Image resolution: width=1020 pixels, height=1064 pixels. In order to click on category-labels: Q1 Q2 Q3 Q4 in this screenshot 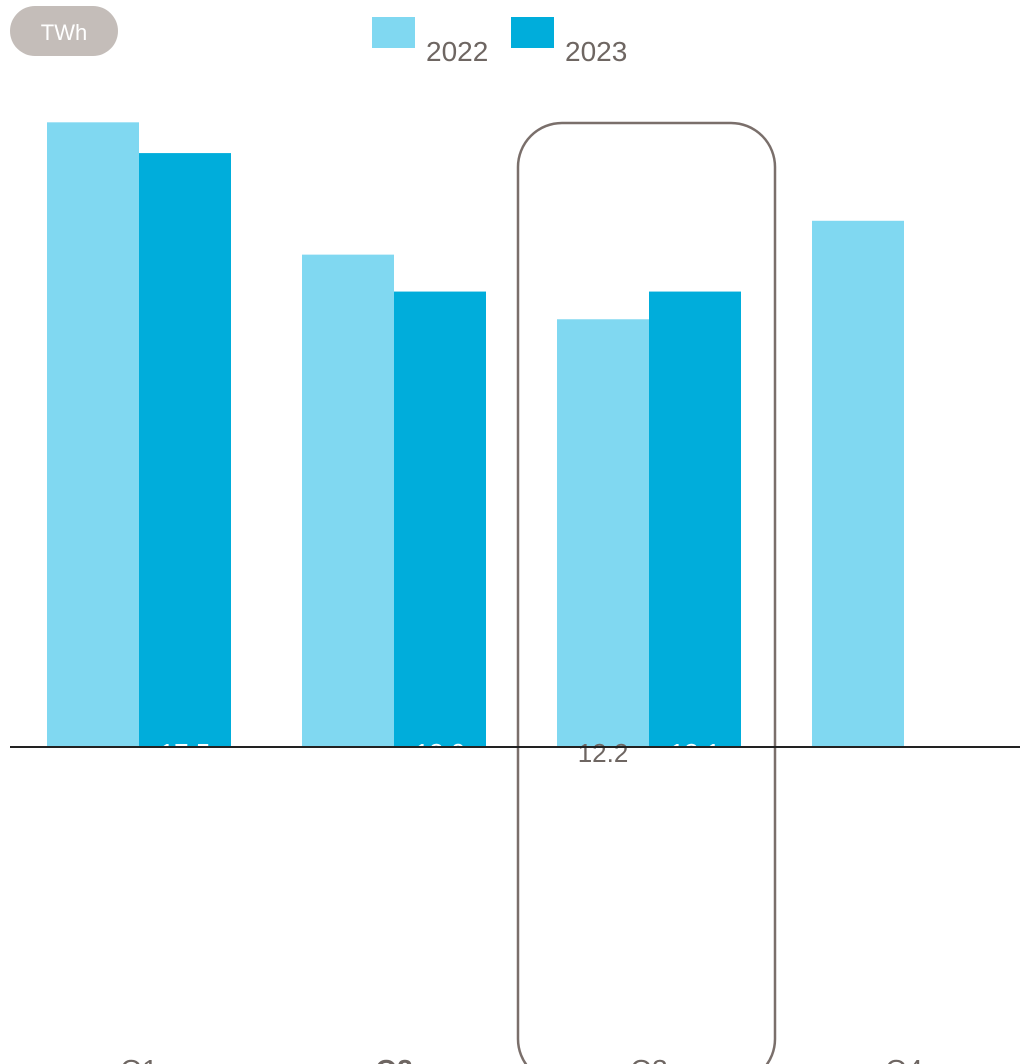, I will do `click(521, 1059)`.